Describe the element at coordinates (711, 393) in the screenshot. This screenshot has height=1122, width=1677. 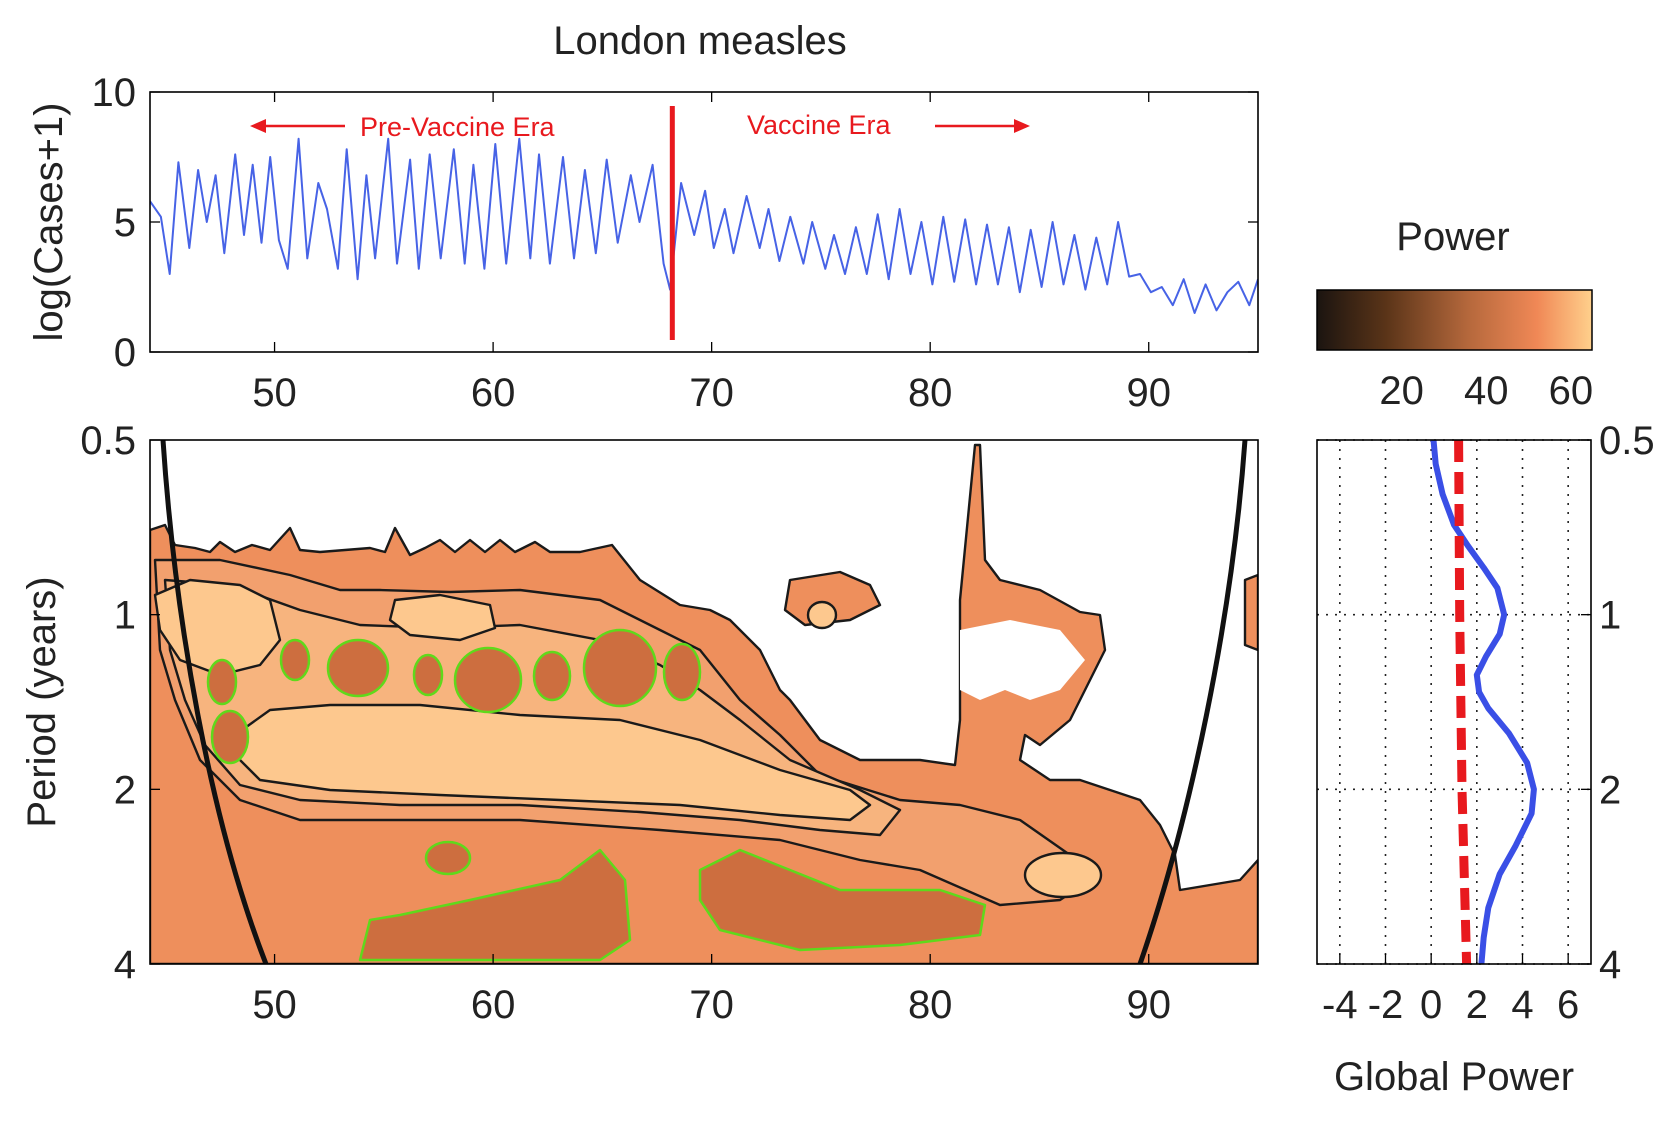
I see `timeseries-xtick-label: 70` at that location.